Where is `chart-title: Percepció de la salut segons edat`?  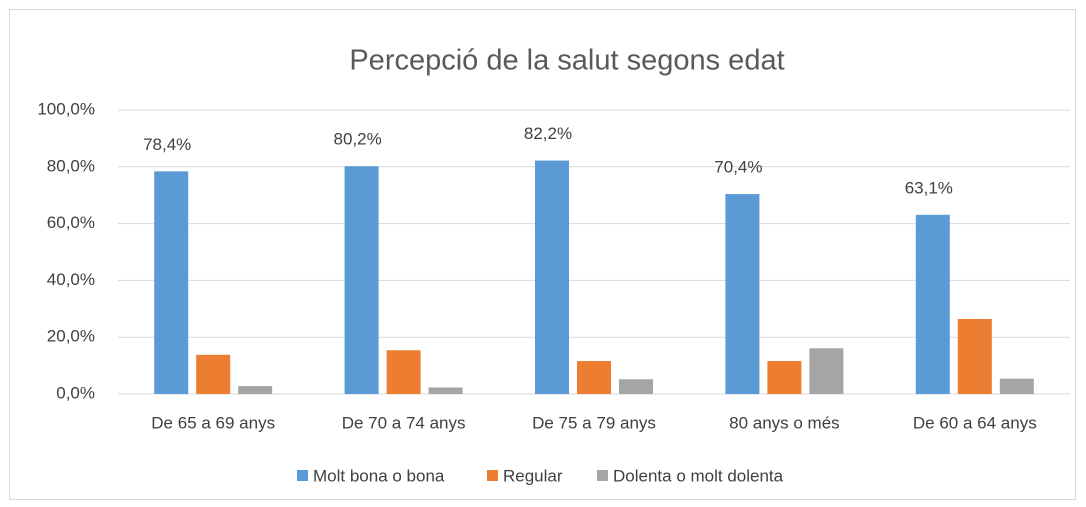
chart-title: Percepció de la salut segons edat is located at coordinates (566, 61).